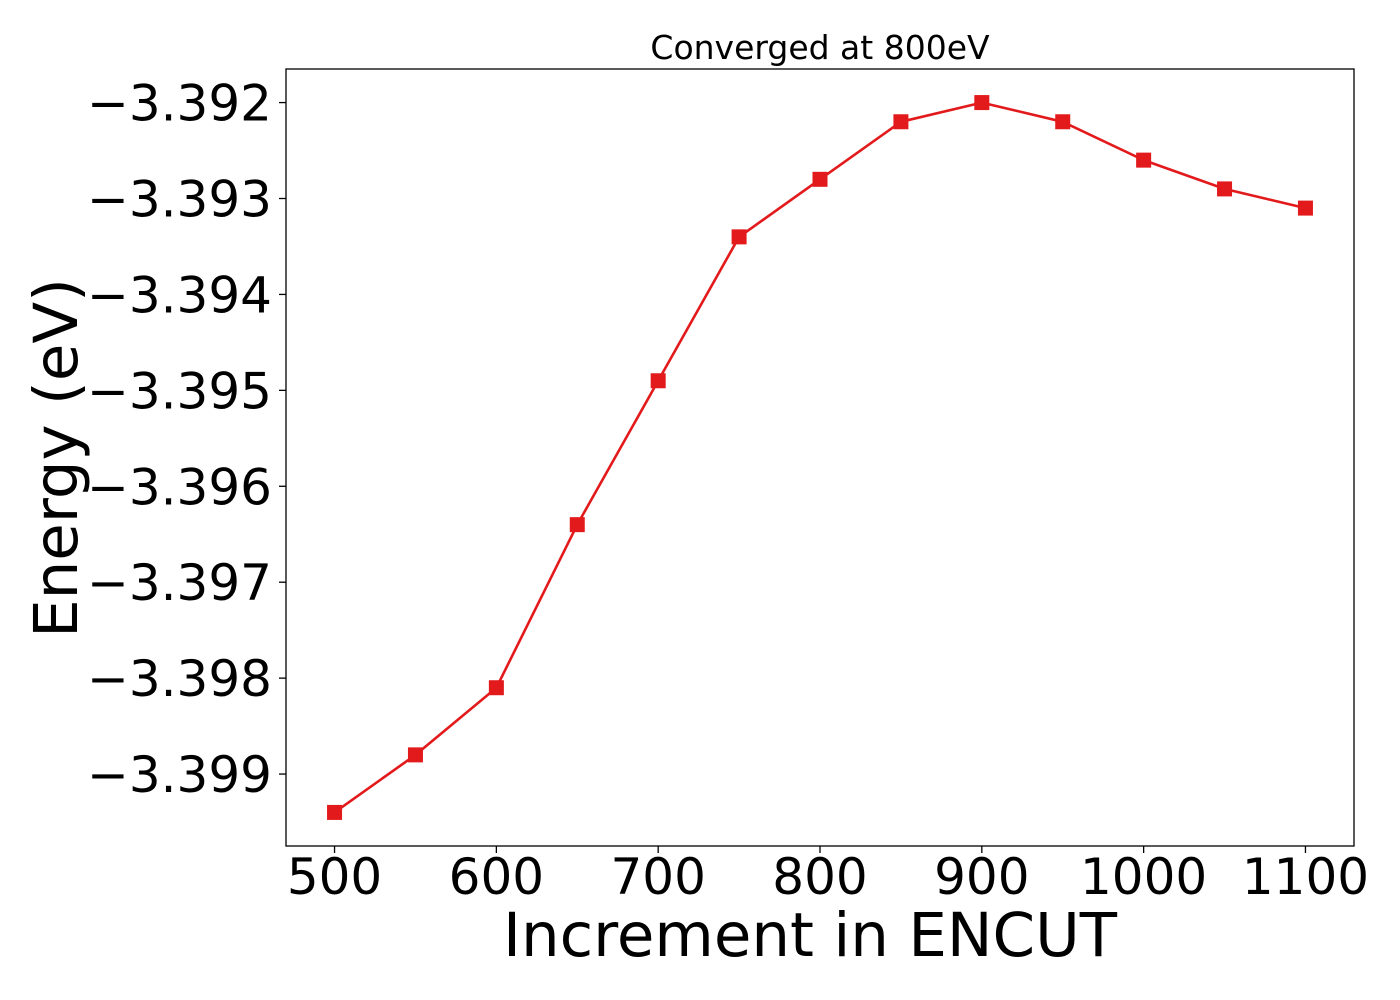 This screenshot has height=1000, width=1400. What do you see at coordinates (1305, 877) in the screenshot?
I see `x-tick-label: 1100` at bounding box center [1305, 877].